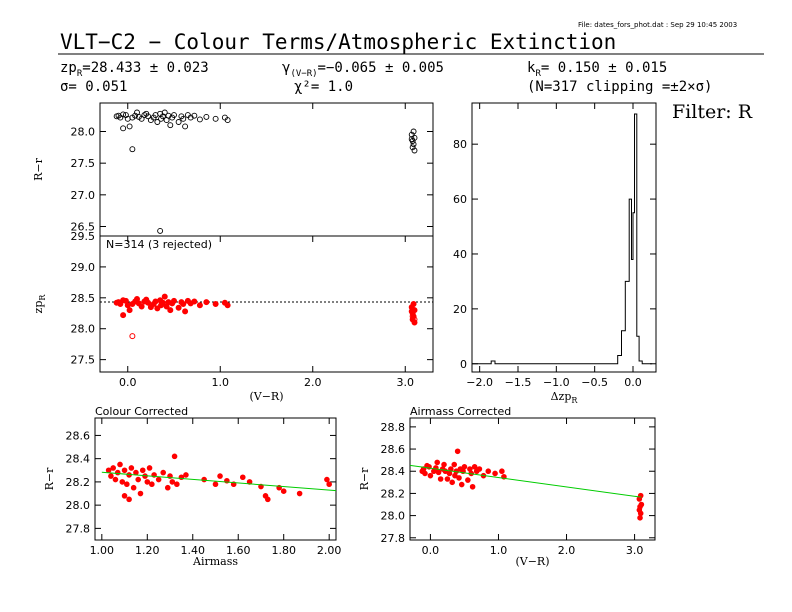  What do you see at coordinates (78, 505) in the screenshot?
I see `colour_corrected-ytick-label: 28.0` at bounding box center [78, 505].